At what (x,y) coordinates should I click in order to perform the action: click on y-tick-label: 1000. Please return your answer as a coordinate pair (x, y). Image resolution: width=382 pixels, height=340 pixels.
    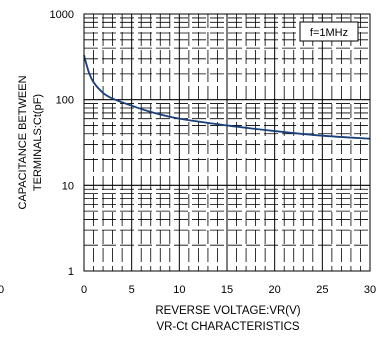
    Looking at the image, I should click on (62, 15).